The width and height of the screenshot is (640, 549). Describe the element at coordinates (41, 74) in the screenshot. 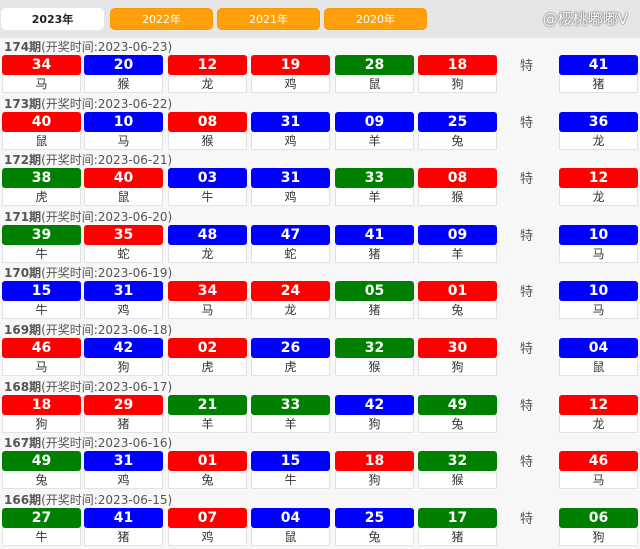

I see `number-cell: 34 马` at that location.